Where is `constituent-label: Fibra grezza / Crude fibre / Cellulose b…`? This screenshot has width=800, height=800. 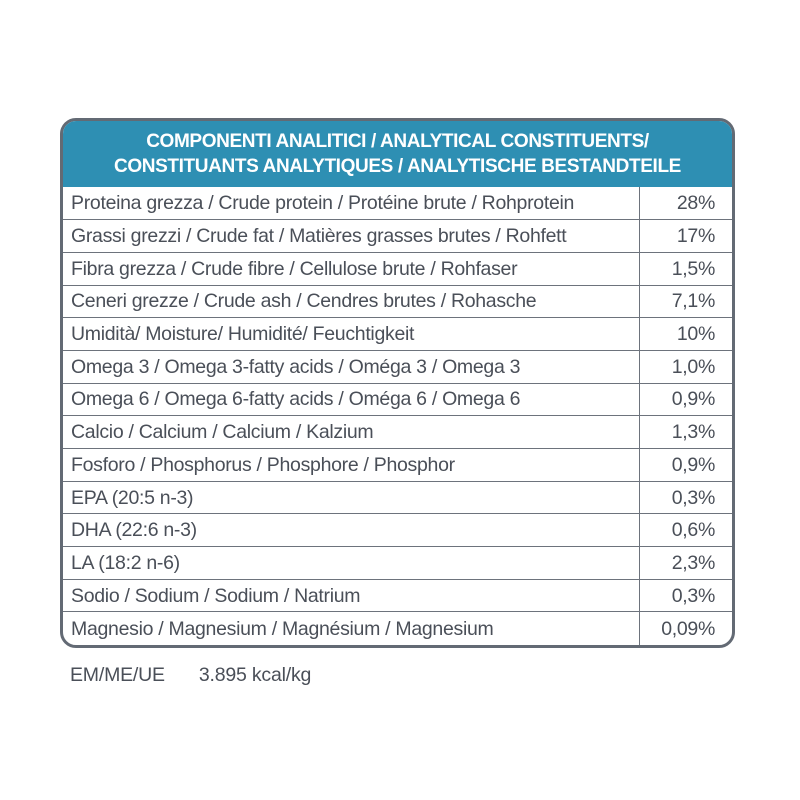
constituent-label: Fibra grezza / Crude fibre / Cellulose b… is located at coordinates (351, 268).